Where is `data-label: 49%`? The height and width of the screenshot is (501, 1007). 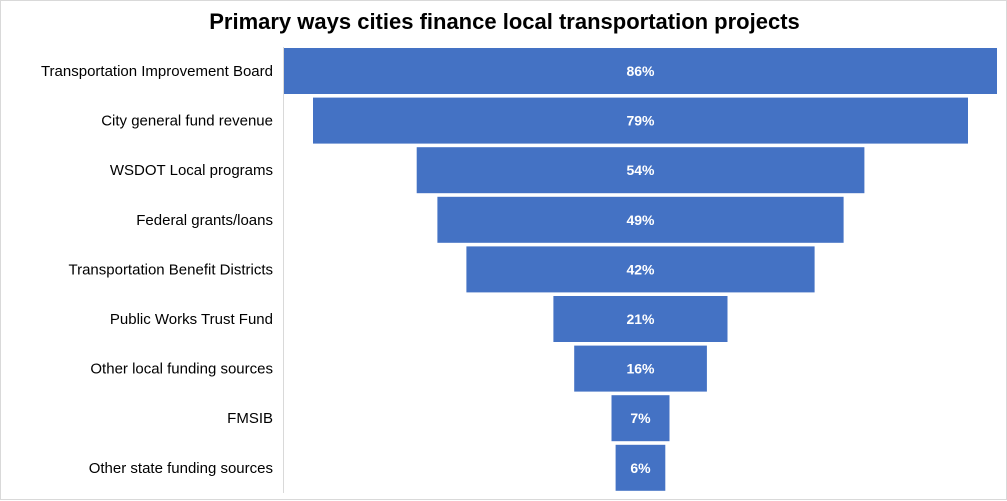
data-label: 49% is located at coordinates (640, 220).